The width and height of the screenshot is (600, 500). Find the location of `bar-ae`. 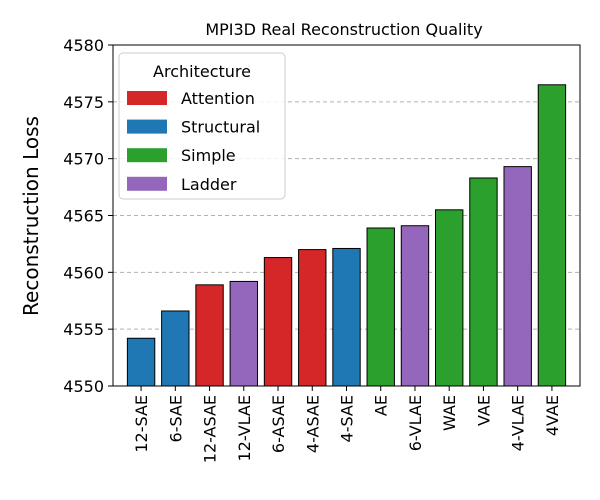

bar-ae is located at coordinates (380, 307).